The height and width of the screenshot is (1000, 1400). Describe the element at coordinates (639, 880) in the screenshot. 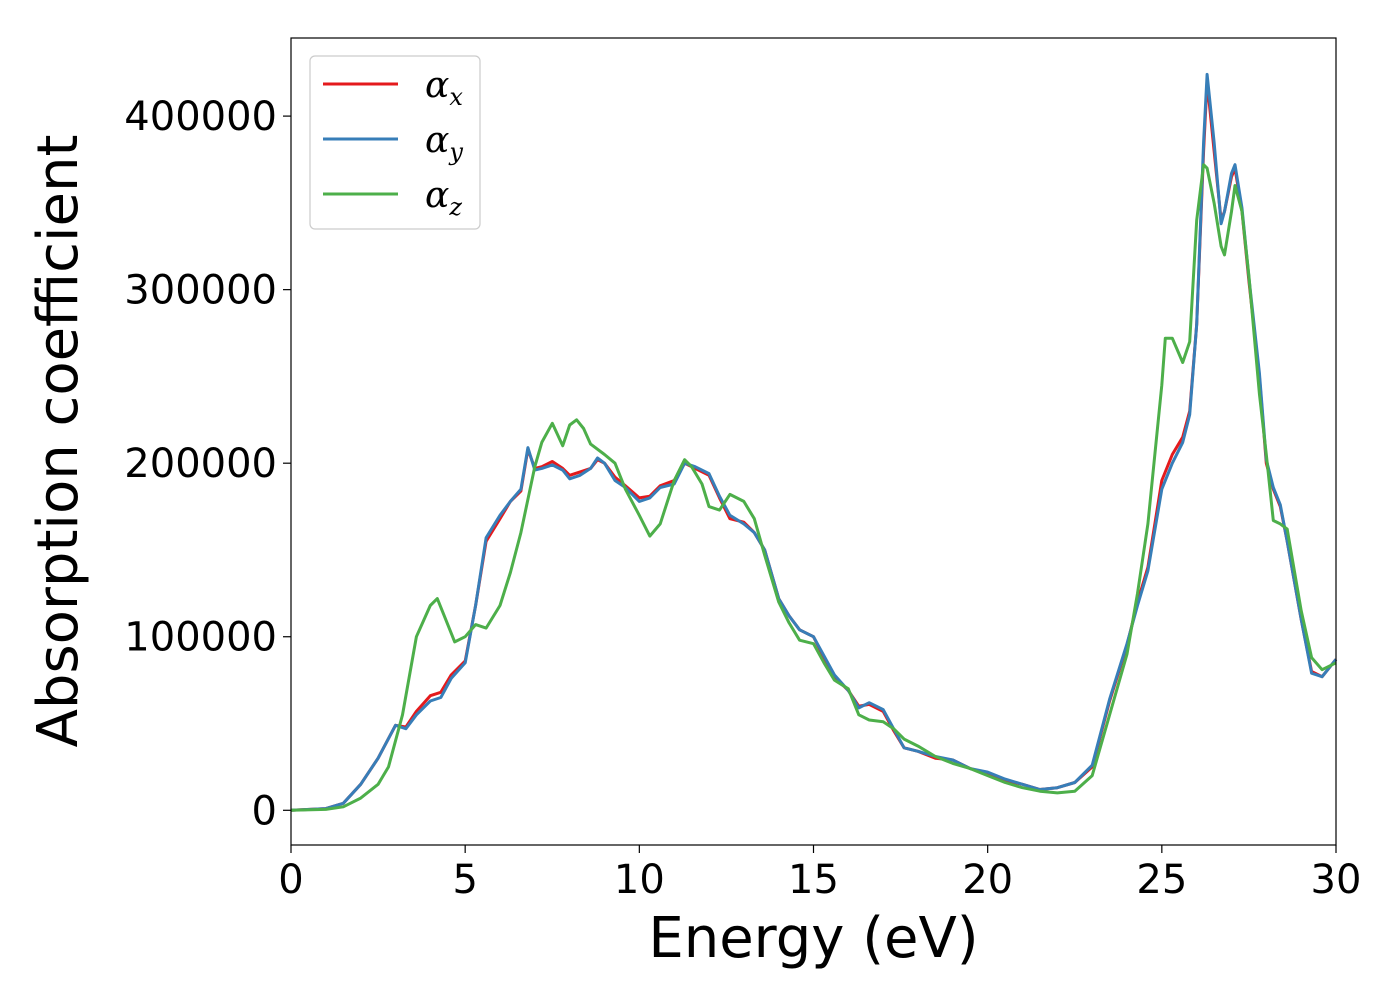

I see `x-tick-label: 10` at that location.